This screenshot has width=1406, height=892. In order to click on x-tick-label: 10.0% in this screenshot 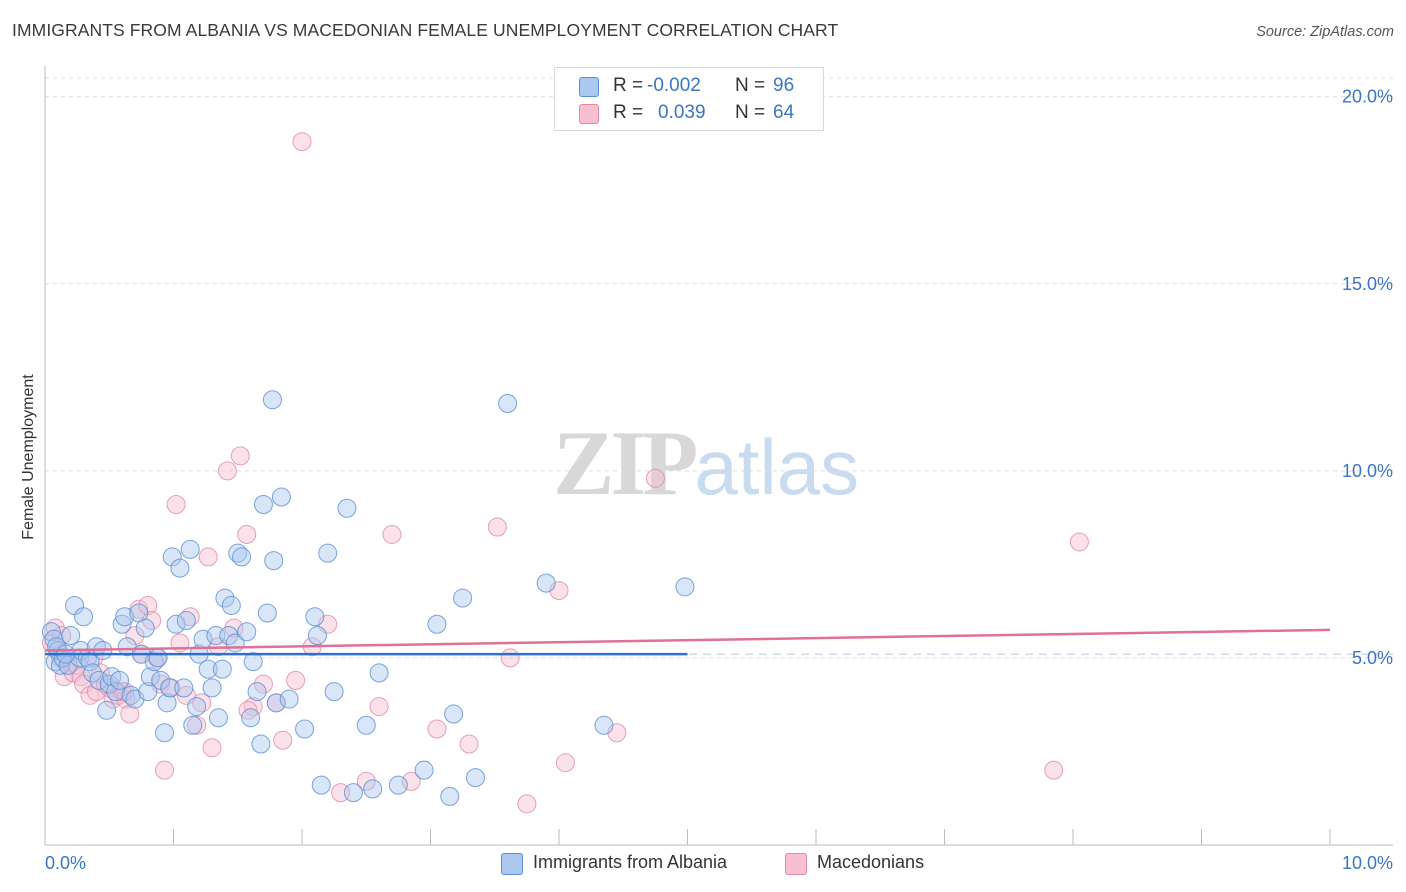, I will do `click(1367, 863)`.